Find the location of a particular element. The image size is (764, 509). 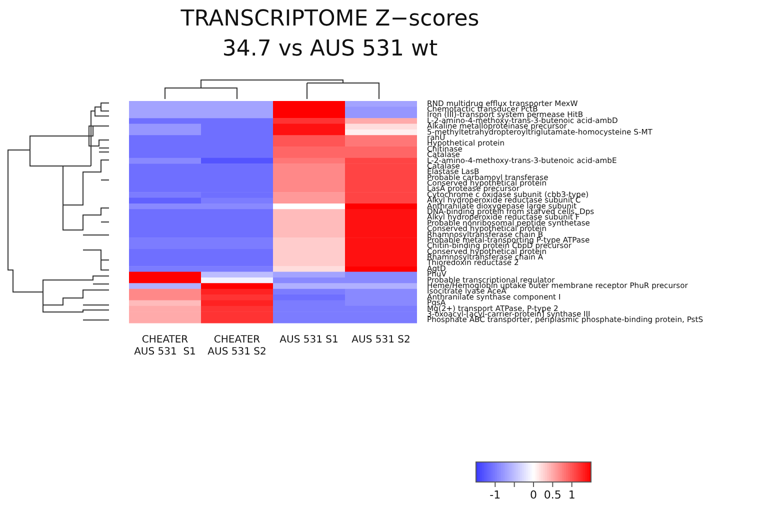

x-tick-label: CHEATER AUS 531 S1 is located at coordinates (165, 346).